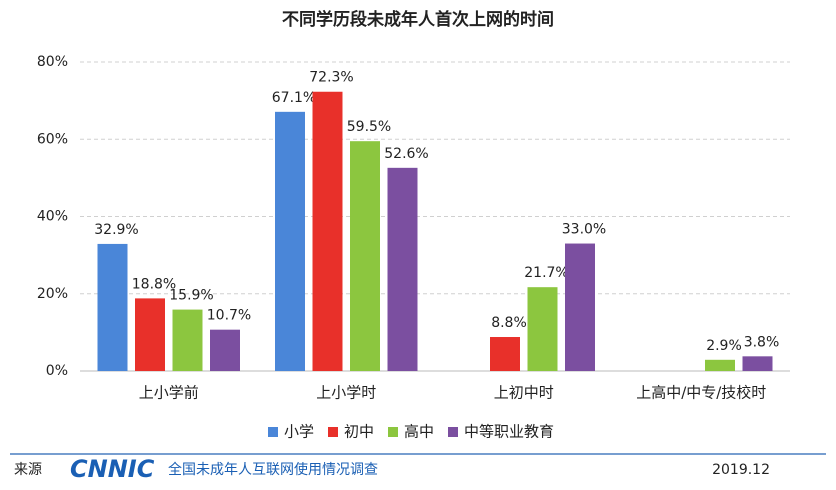 This screenshot has width=836, height=490. Describe the element at coordinates (584, 230) in the screenshot. I see `value-label: 33.0%` at that location.